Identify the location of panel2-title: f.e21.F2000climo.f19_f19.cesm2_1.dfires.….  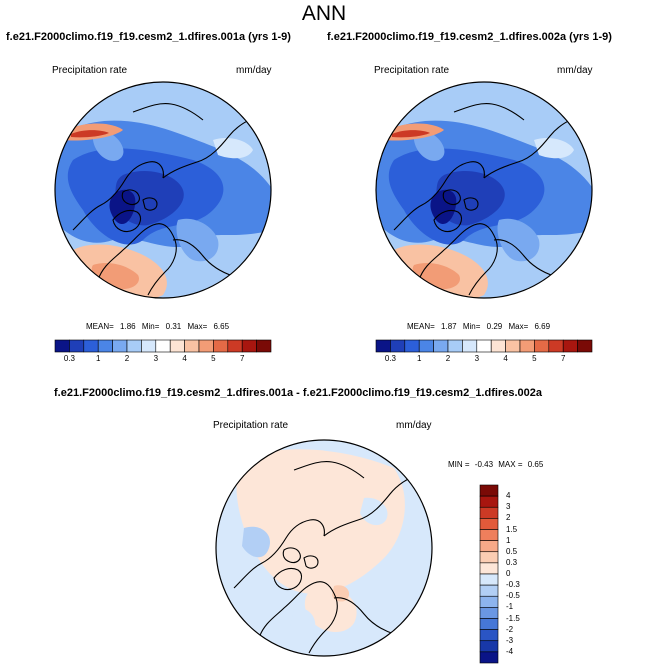
(469, 37).